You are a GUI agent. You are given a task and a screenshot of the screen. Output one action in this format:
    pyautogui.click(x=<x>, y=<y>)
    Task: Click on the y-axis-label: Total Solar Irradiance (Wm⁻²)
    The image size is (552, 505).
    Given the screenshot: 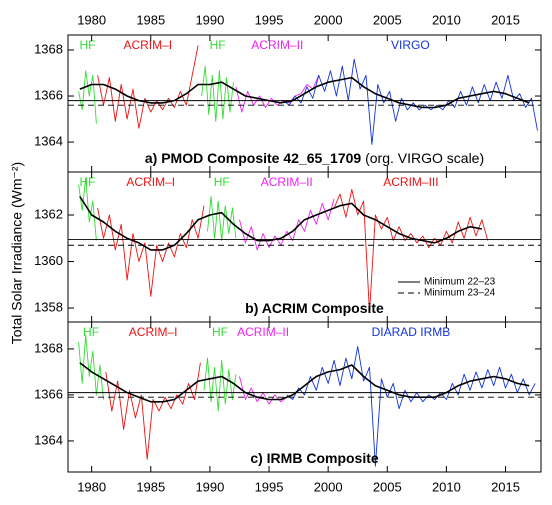 What is the action you would take?
    pyautogui.click(x=17, y=253)
    